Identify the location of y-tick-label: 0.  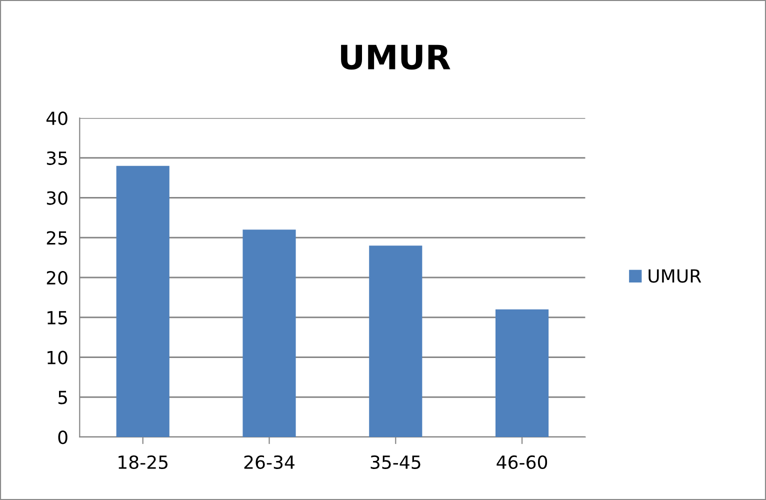
(63, 437).